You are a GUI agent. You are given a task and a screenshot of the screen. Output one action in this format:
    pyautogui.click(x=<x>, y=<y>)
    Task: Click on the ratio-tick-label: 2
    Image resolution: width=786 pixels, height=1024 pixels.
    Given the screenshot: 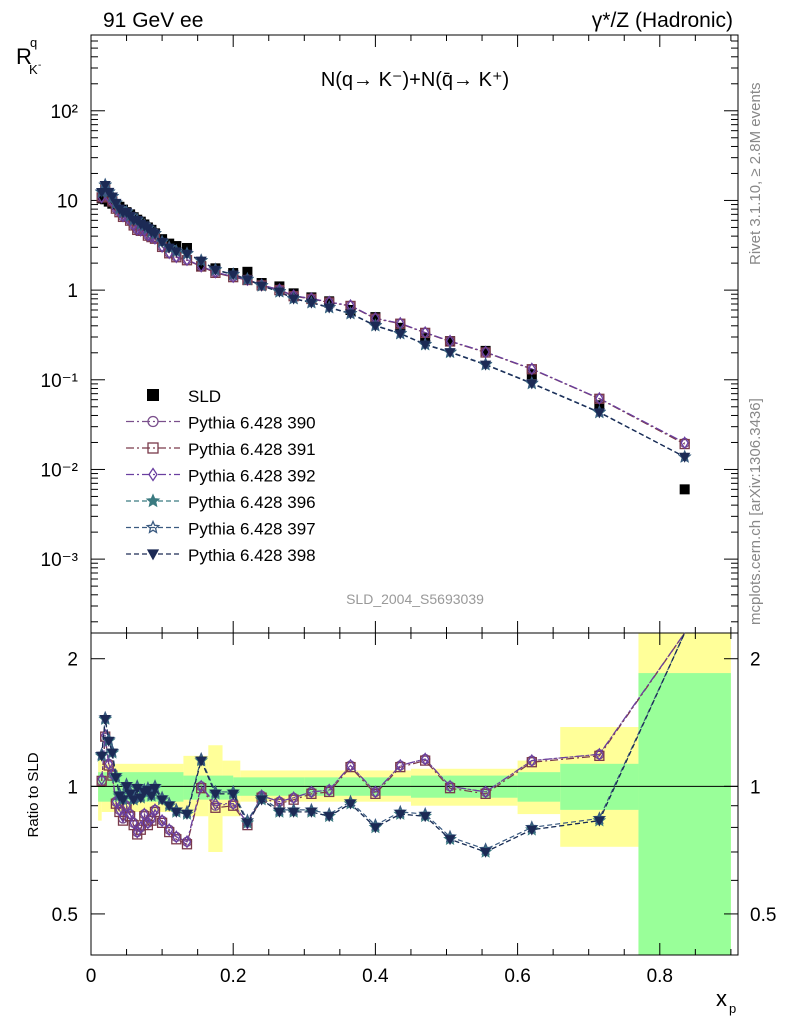 What is the action you would take?
    pyautogui.click(x=72, y=660)
    